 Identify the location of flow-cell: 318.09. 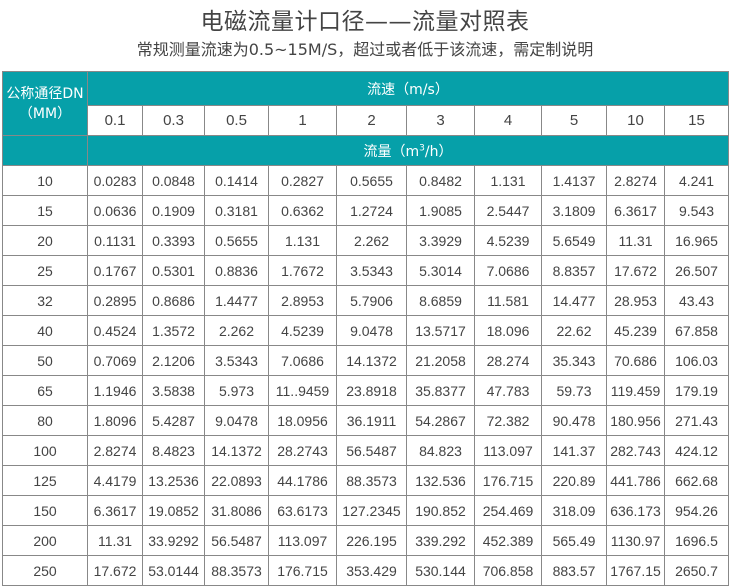
(574, 510).